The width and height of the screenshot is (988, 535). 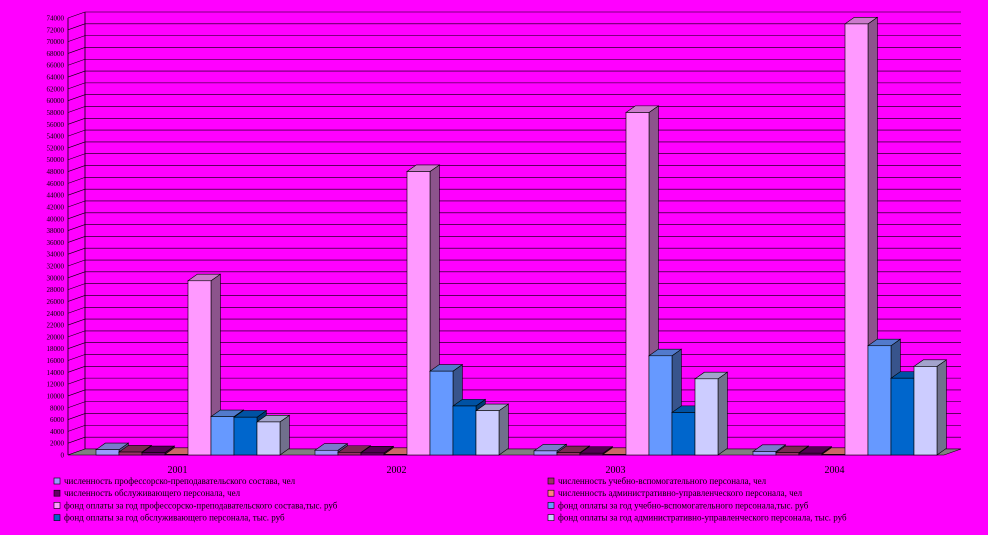 What do you see at coordinates (56, 243) in the screenshot?
I see `y-tick-label: 36000` at bounding box center [56, 243].